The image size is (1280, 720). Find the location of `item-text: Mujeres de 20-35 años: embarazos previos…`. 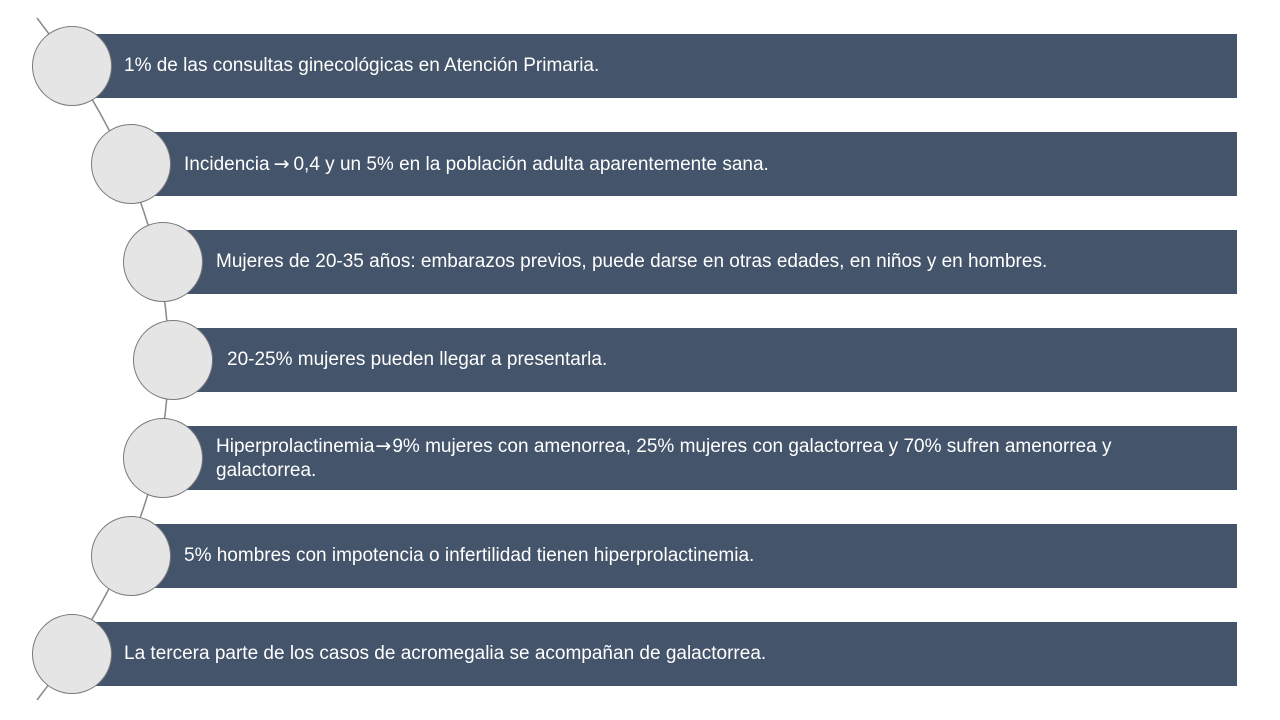

item-text: Mujeres de 20-35 años: embarazos previos… is located at coordinates (632, 261).